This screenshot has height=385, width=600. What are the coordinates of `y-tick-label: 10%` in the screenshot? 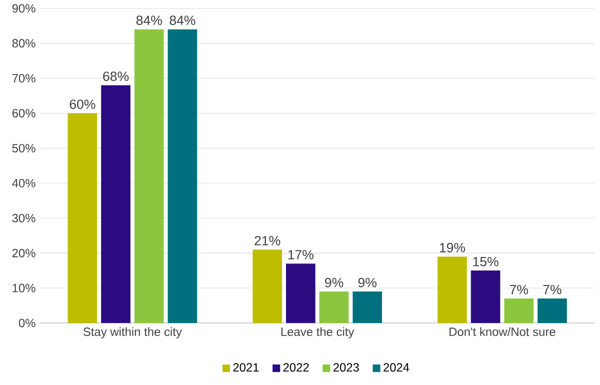 It's located at (24, 288).